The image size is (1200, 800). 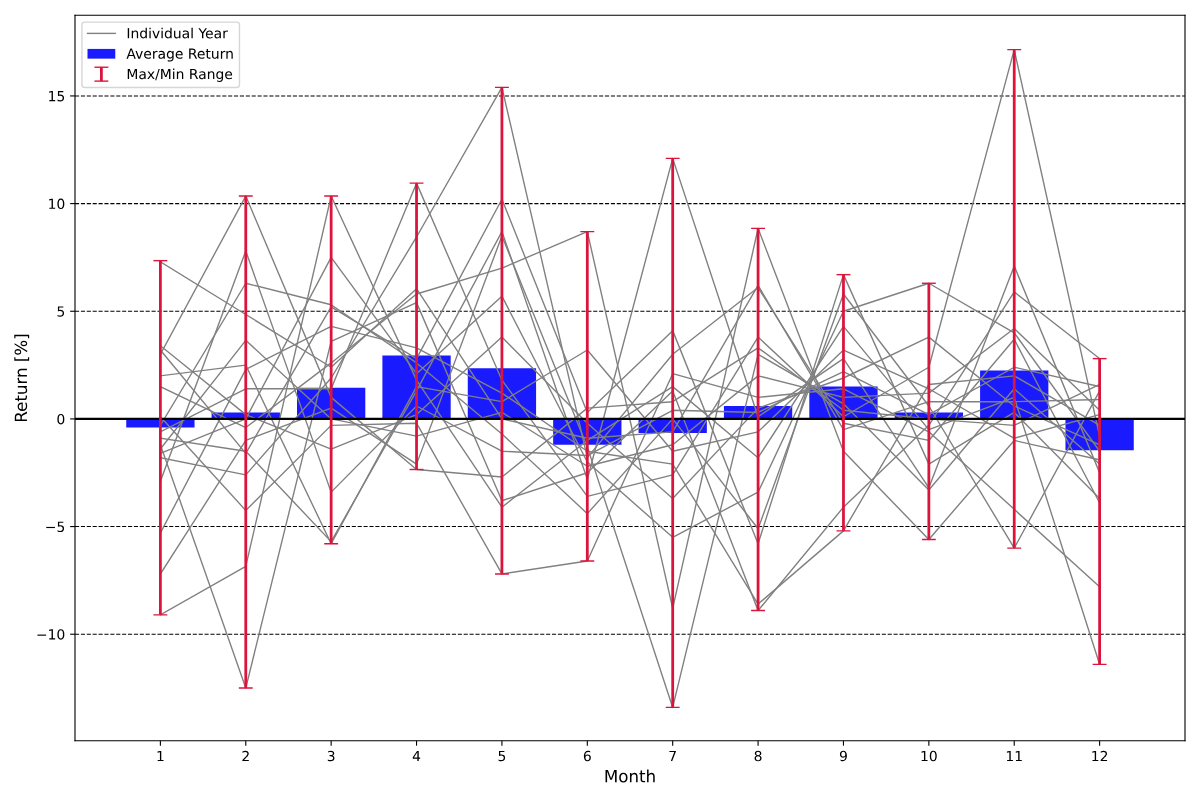 What do you see at coordinates (177, 33) in the screenshot?
I see `legend-label: Individual Year` at bounding box center [177, 33].